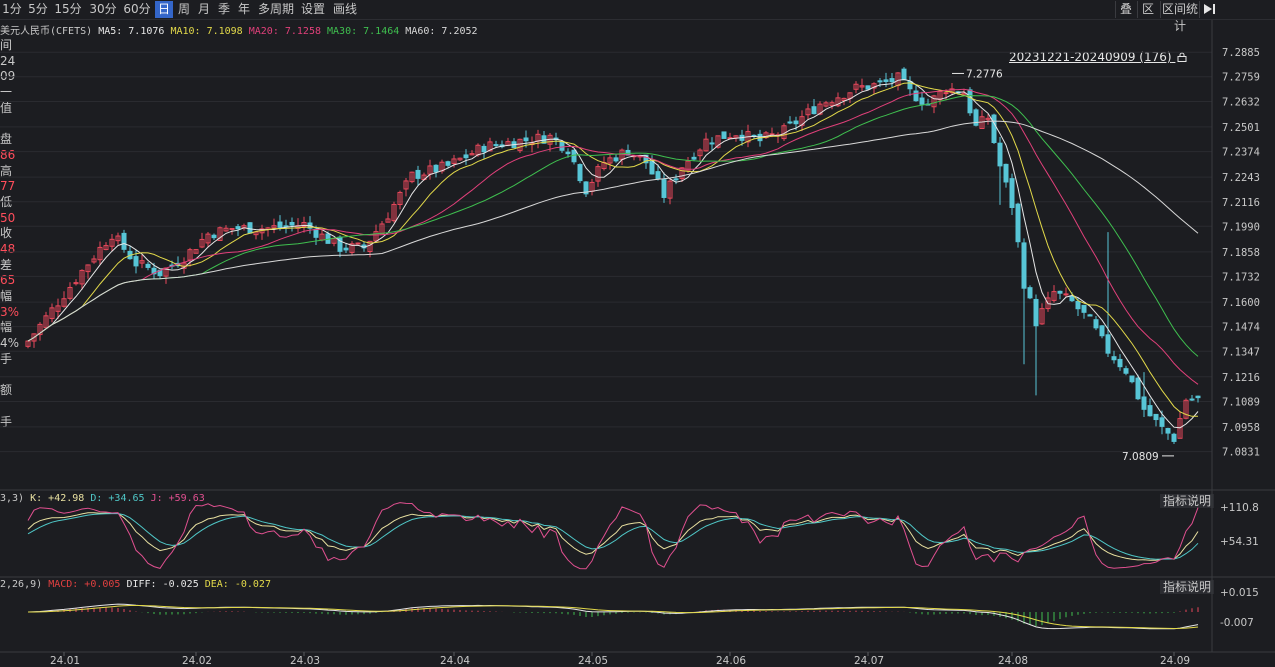 The height and width of the screenshot is (667, 1275). I want to click on period-week-button: 周, so click(183, 9).